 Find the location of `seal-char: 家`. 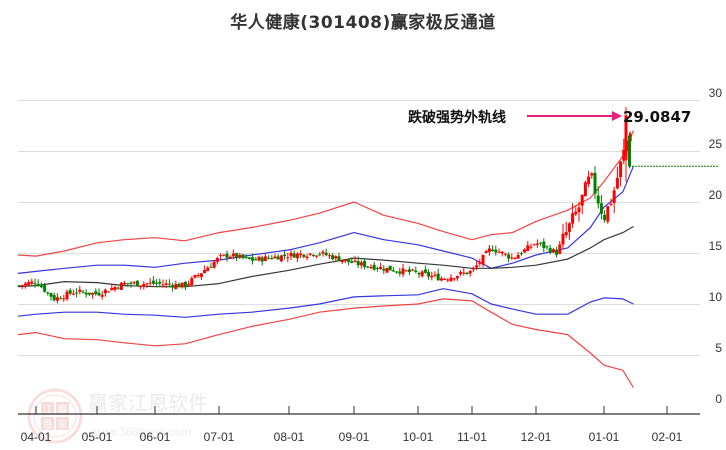

seal-char: 家 is located at coordinates (63, 424).